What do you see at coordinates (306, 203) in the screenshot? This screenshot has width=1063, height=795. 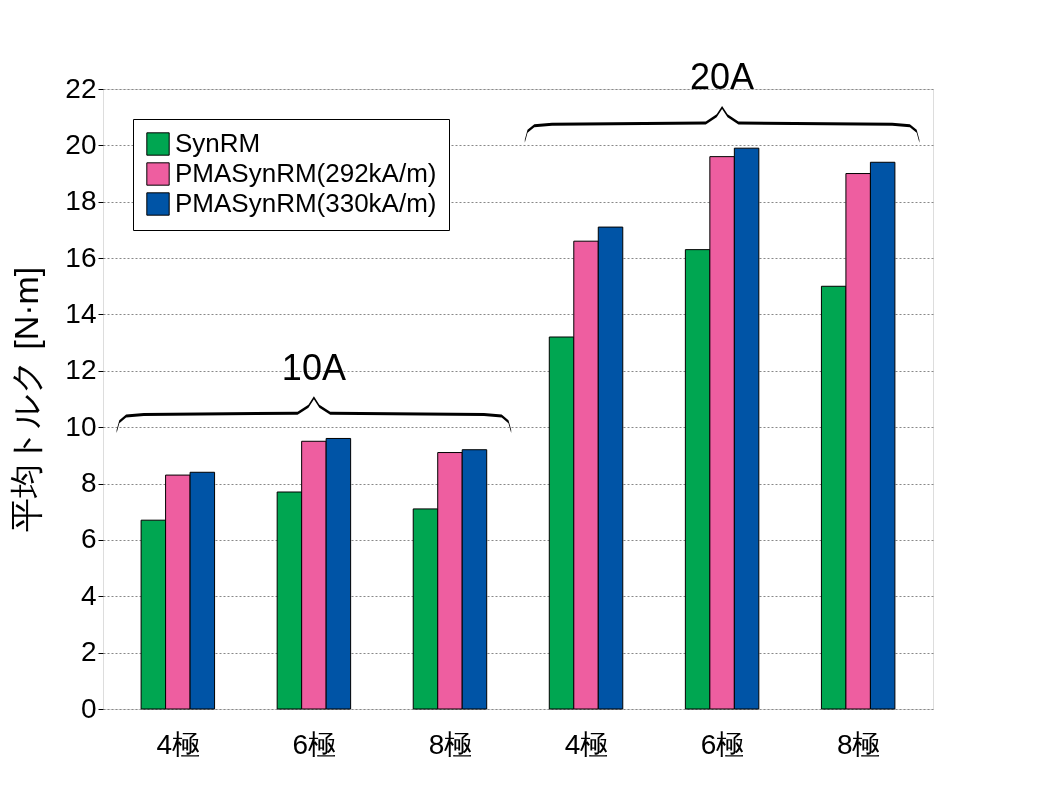 I see `legend-label: PMASynRM(330kA/m)` at bounding box center [306, 203].